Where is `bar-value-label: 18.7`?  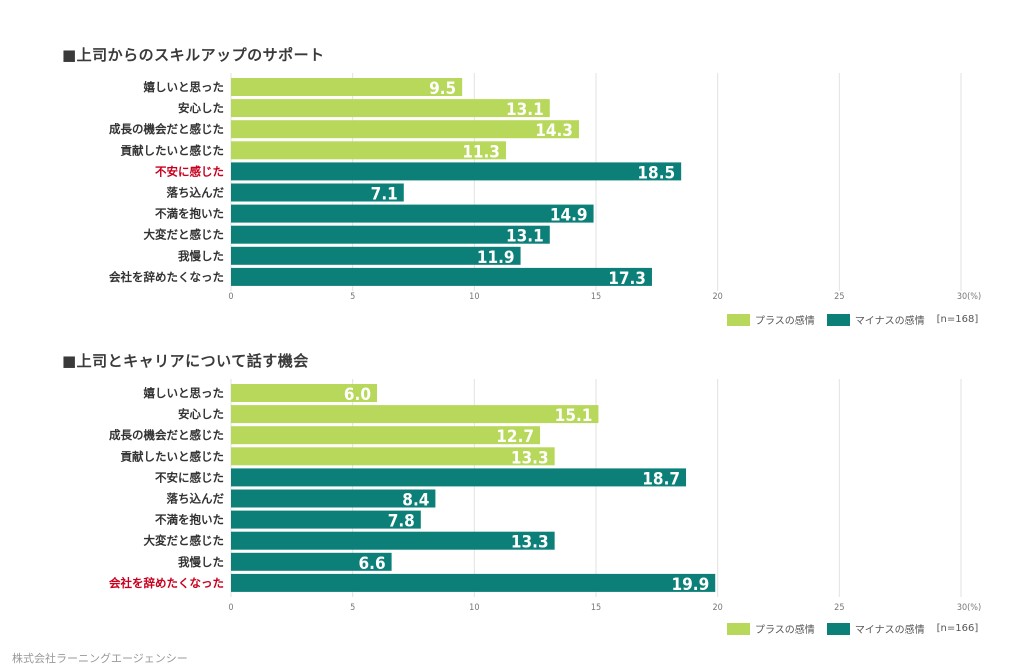 bar-value-label: 18.7 is located at coordinates (661, 479).